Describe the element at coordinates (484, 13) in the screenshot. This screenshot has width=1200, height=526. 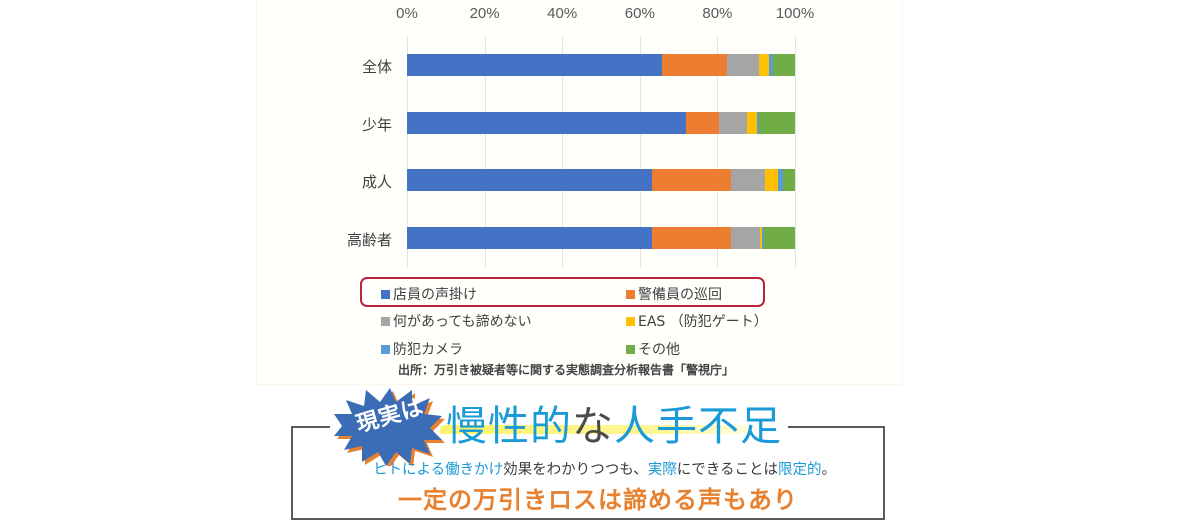
I see `x-tick-label: 20%` at that location.